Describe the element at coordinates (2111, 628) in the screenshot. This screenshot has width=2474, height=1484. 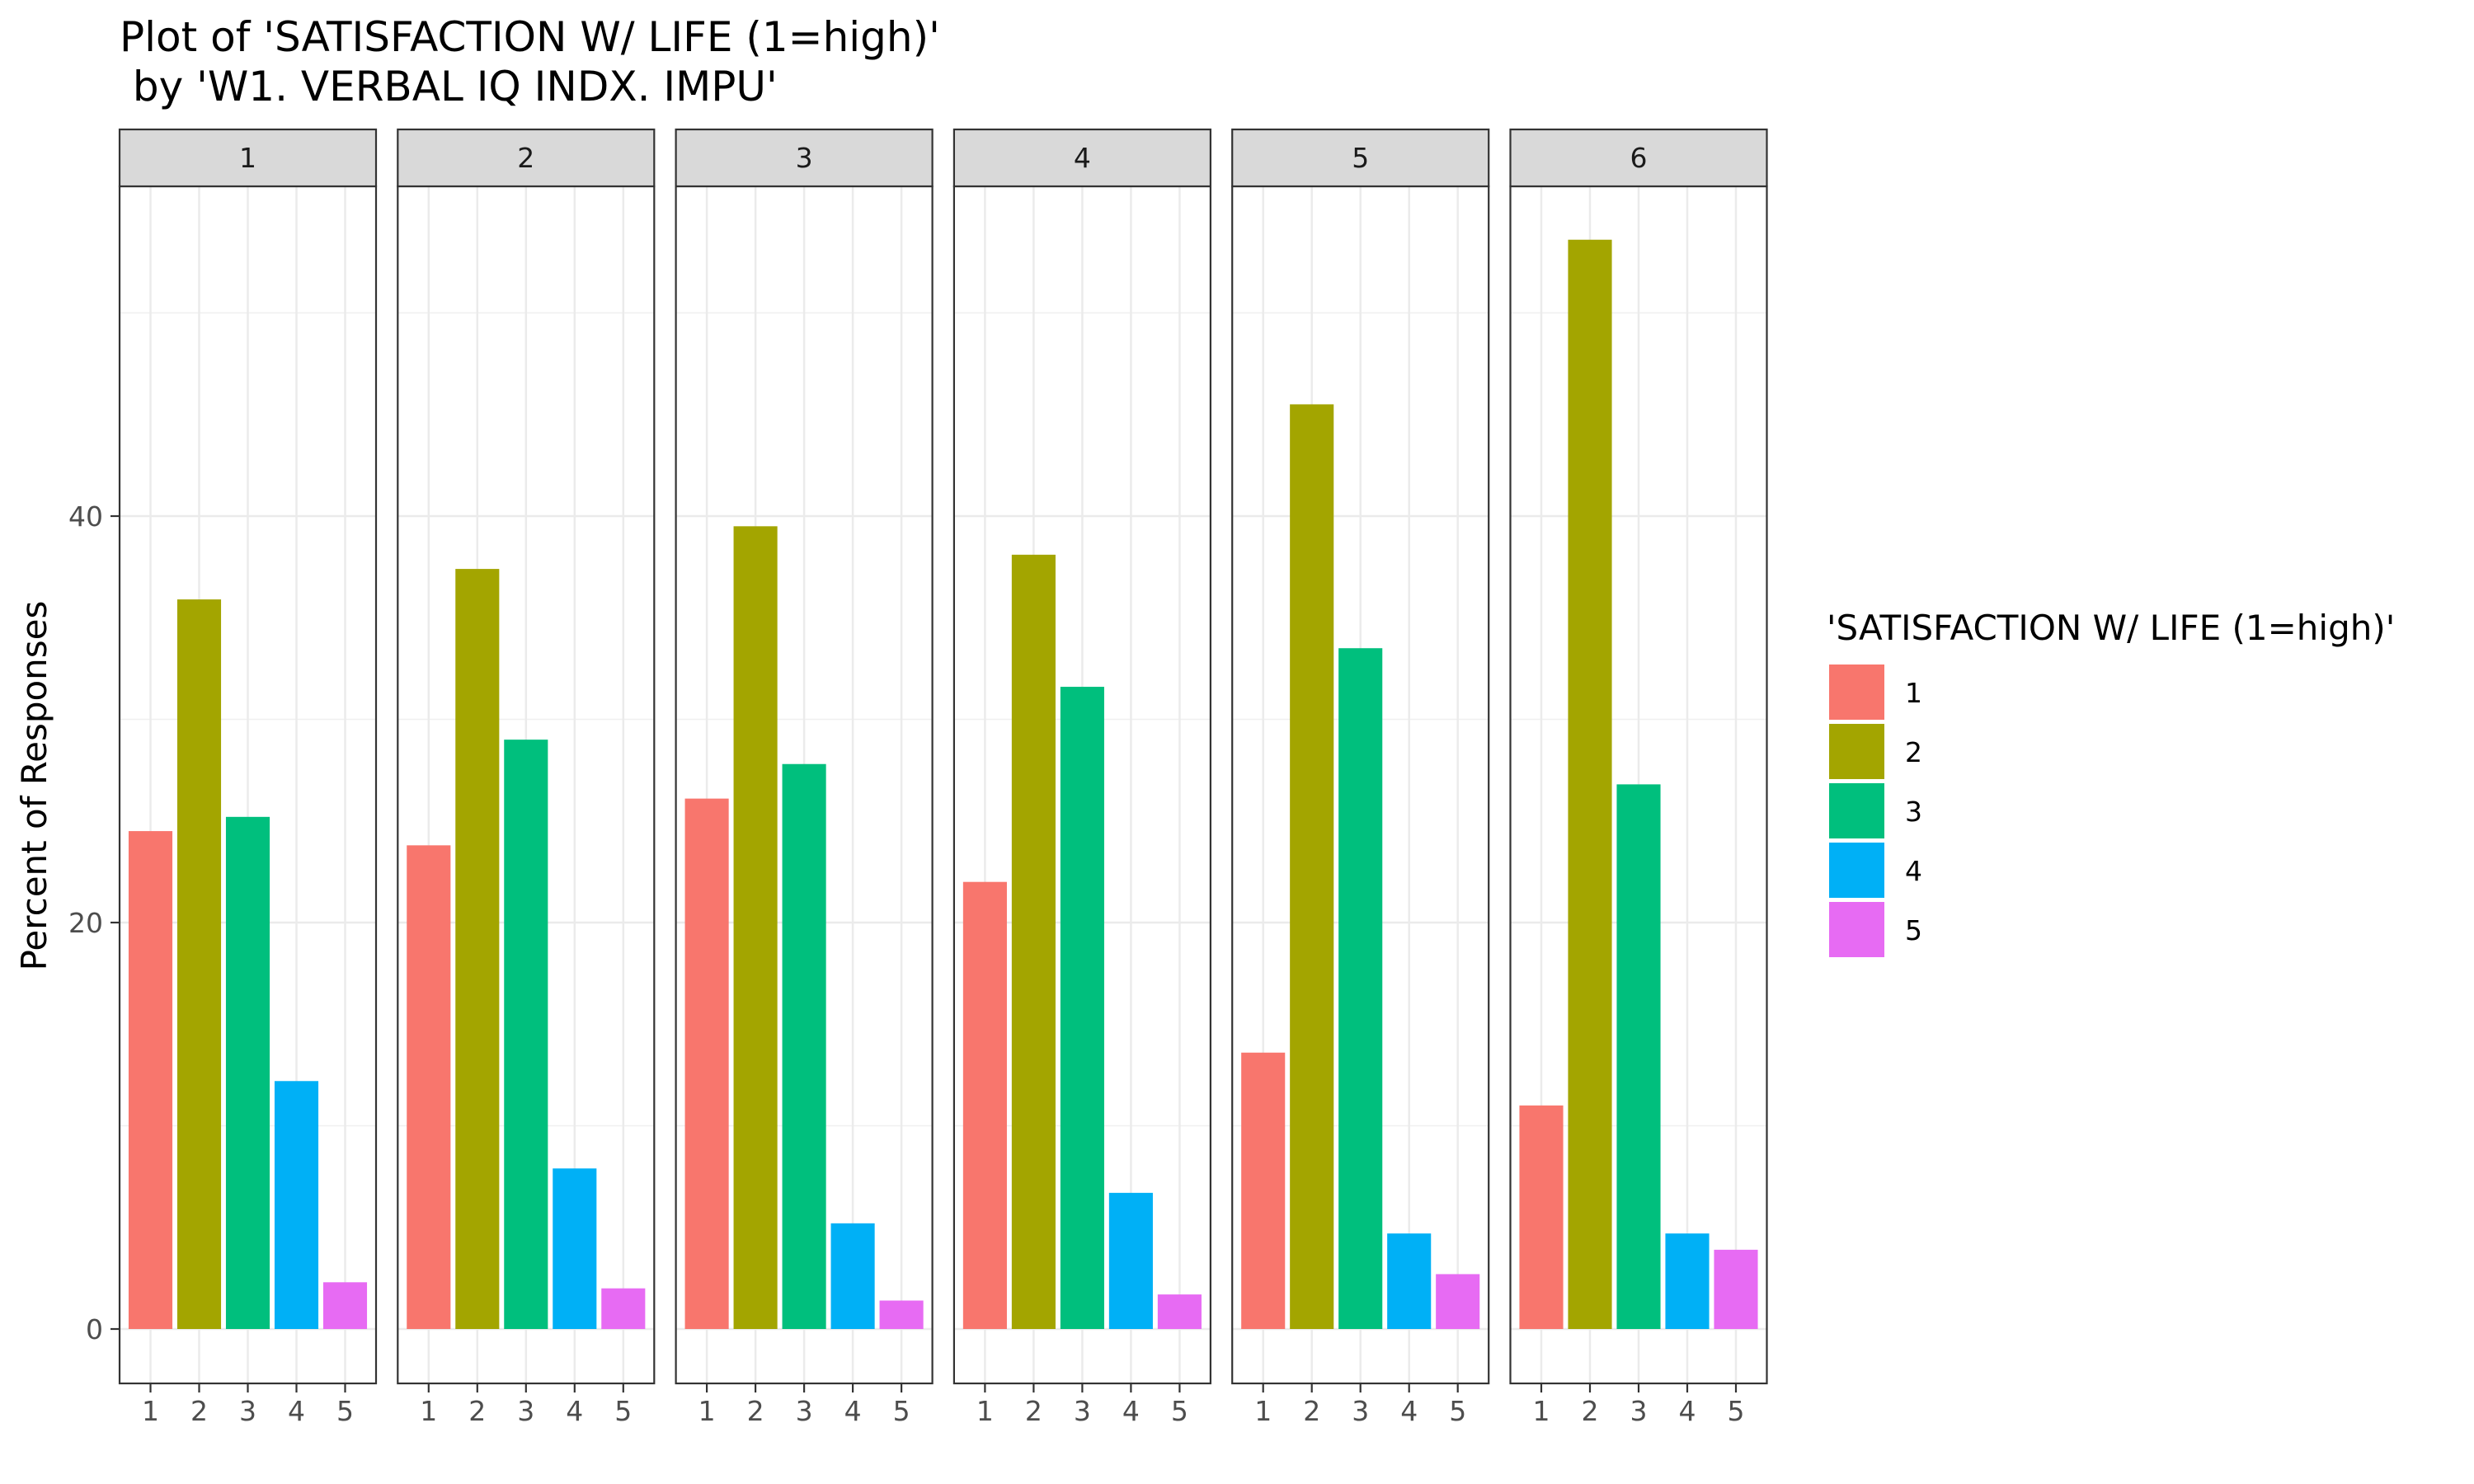
I see `legend-title: 'SATISFACTION W/ LIFE (1=high)'` at that location.